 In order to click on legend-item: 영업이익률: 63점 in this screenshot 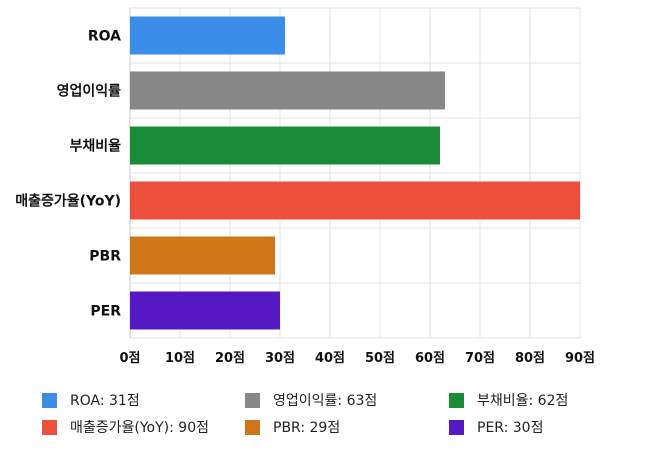, I will do `click(311, 400)`.